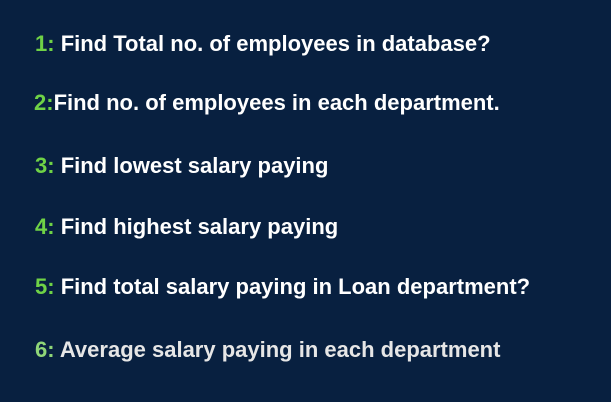 This screenshot has width=611, height=402. I want to click on question-4: 4: Find highest salary paying, so click(186, 227).